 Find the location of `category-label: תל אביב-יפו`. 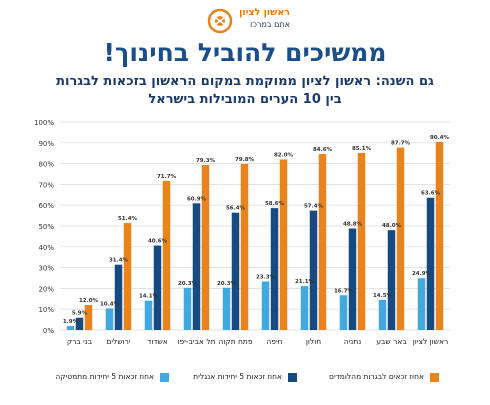

category-label: תל אביב-יפו is located at coordinates (196, 341).